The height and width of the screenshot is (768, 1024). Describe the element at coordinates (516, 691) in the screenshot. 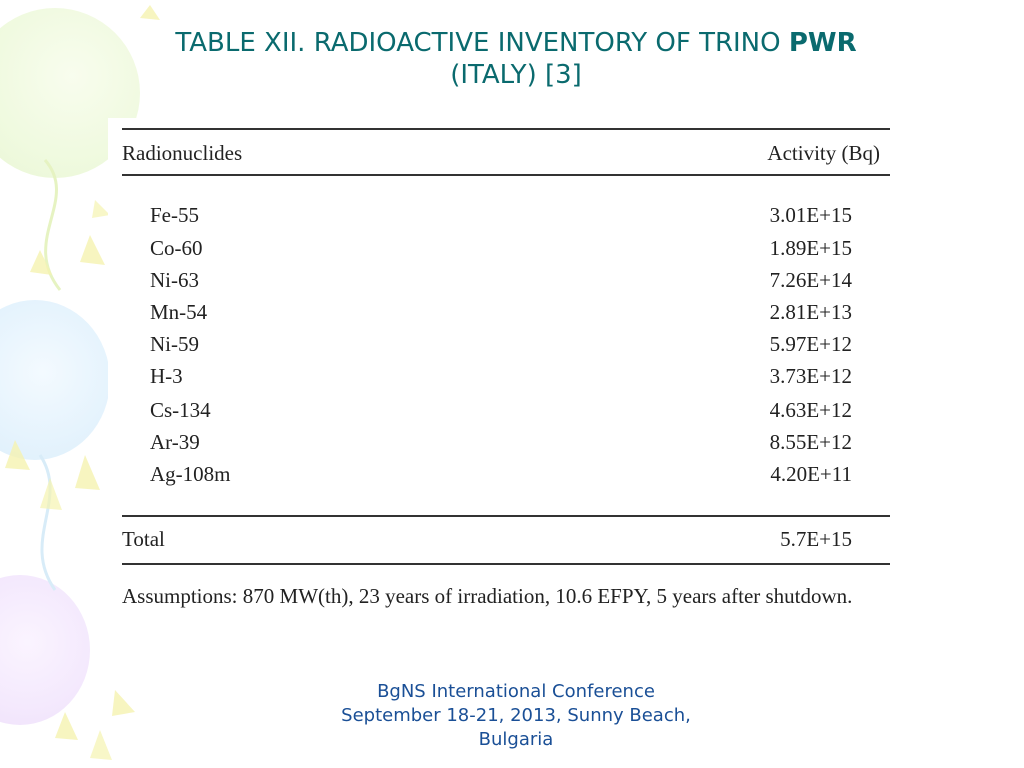

I see `footer-line1: BgNS International Conference` at that location.